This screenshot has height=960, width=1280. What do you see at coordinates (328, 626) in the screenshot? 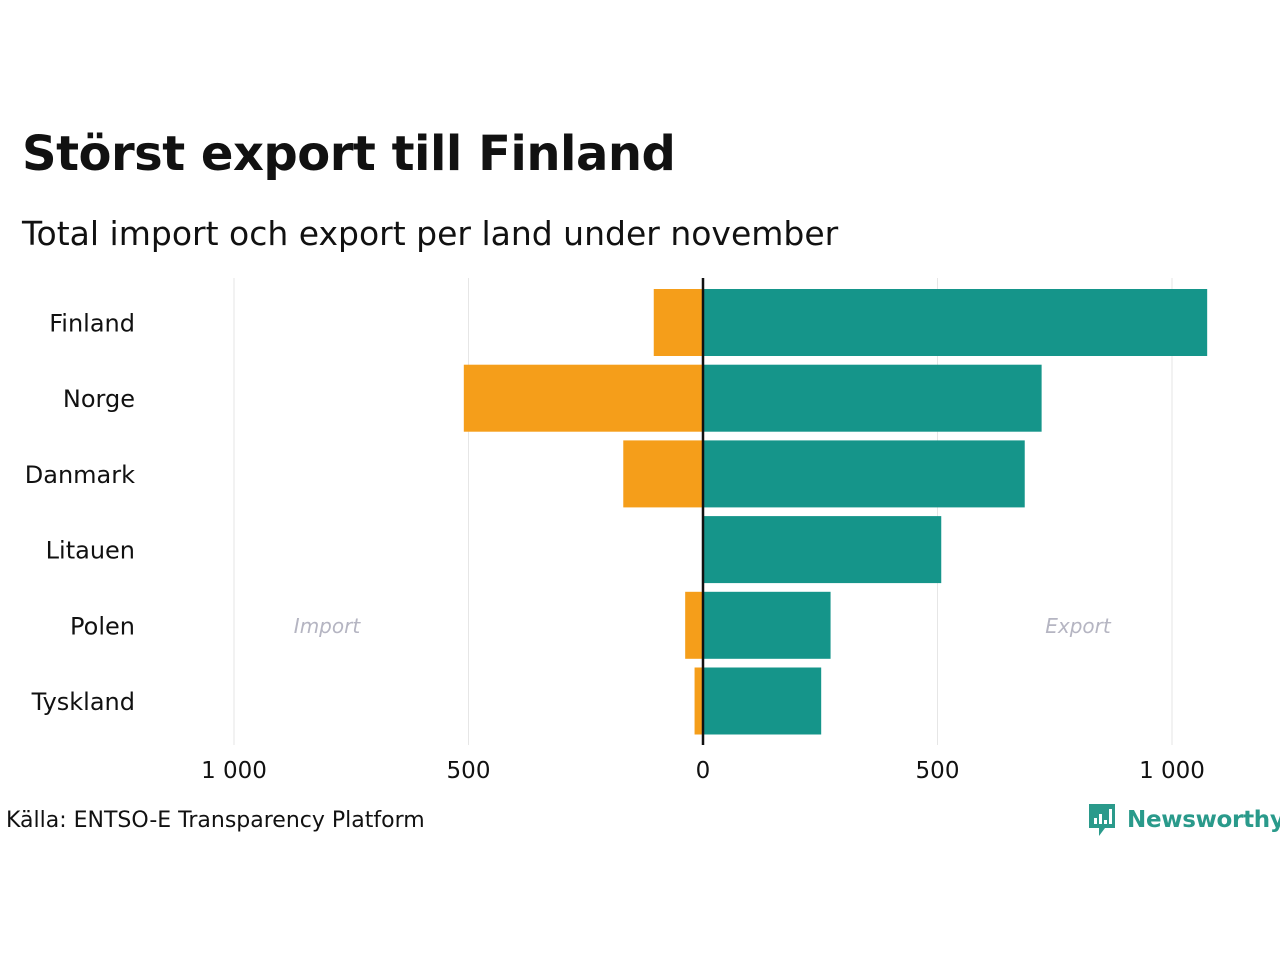
I see `import-annotation: Import` at bounding box center [328, 626].